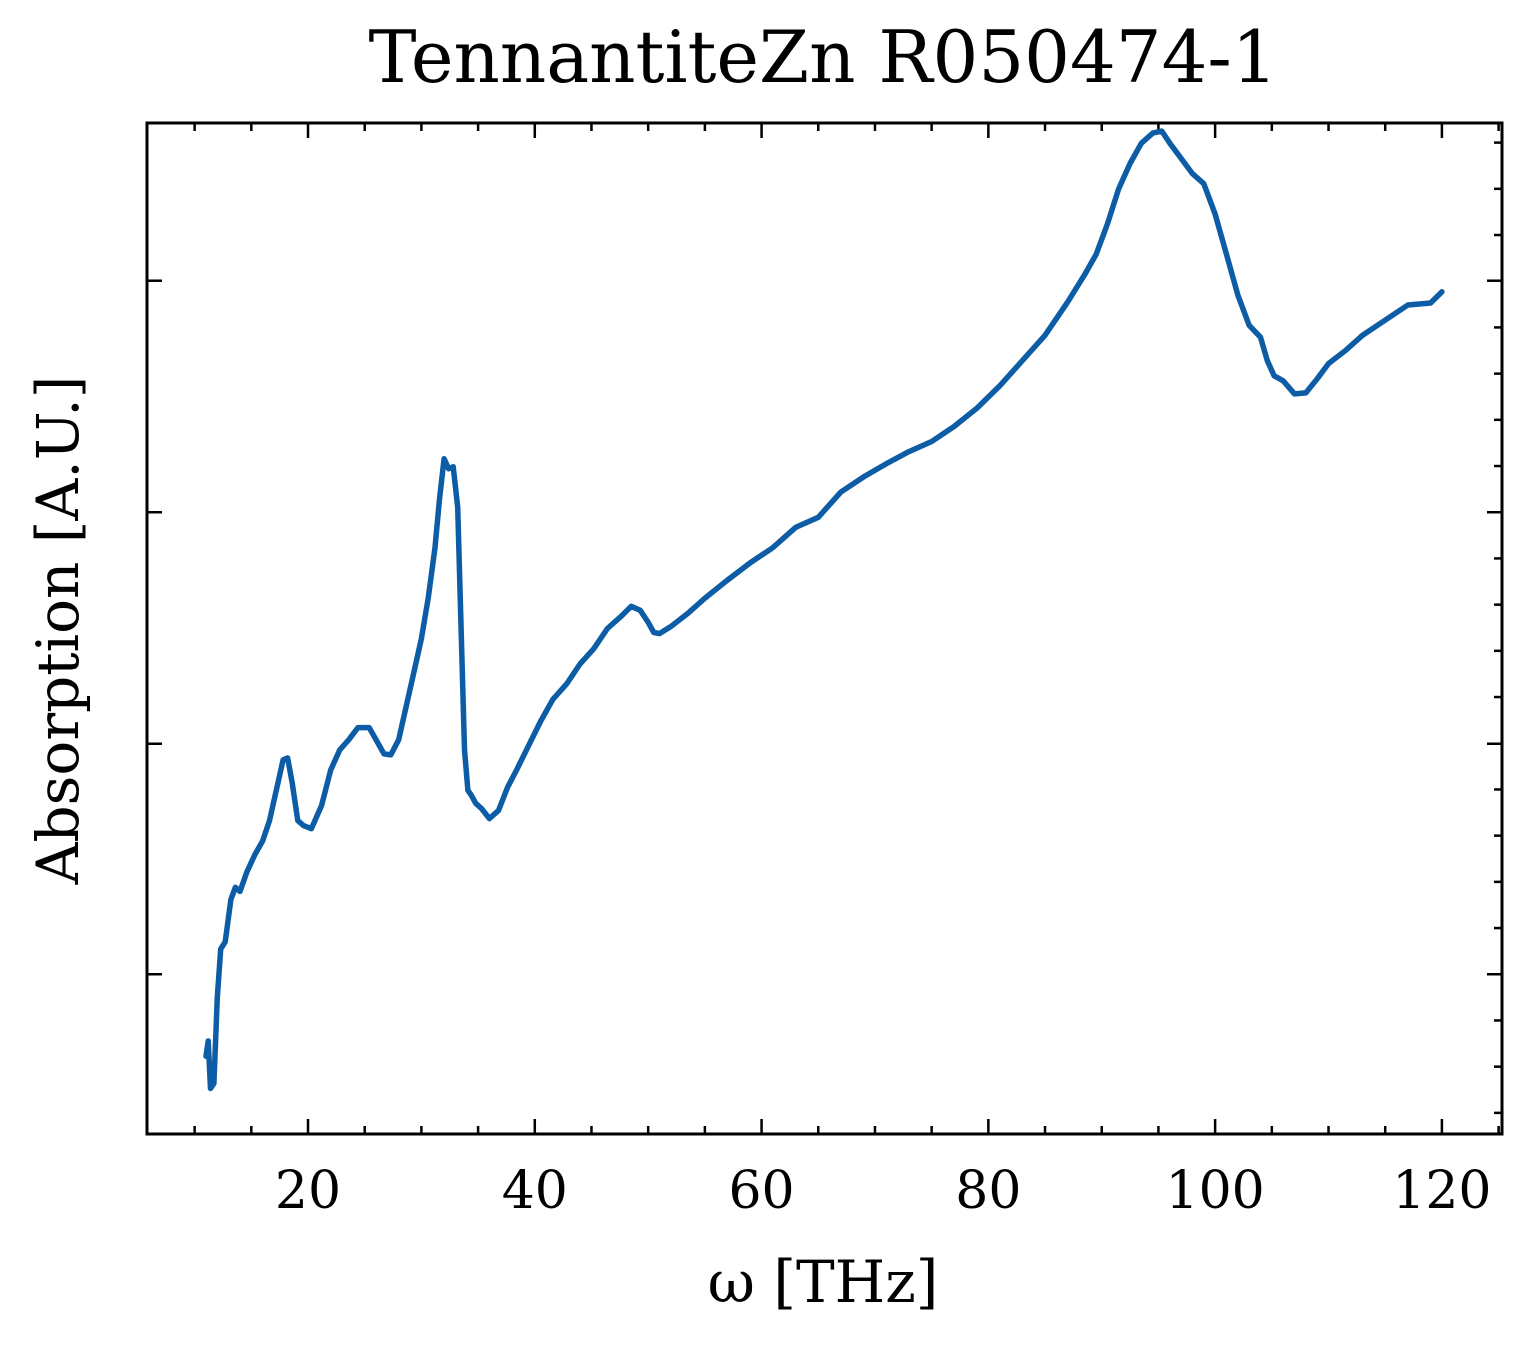 This screenshot has width=1527, height=1345. Describe the element at coordinates (822, 57) in the screenshot. I see `chart-title: TennantiteZn R050474-1` at that location.